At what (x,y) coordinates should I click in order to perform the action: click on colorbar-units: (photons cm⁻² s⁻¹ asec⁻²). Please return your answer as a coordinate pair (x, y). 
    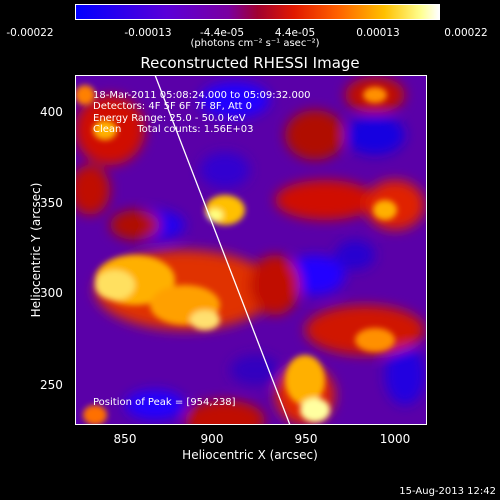
    Looking at the image, I should click on (255, 43).